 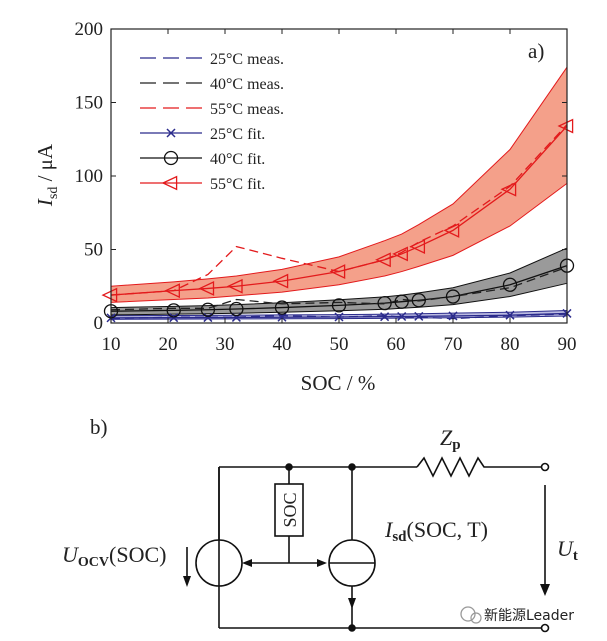 What do you see at coordinates (396, 344) in the screenshot?
I see `x-tick-label: 60` at bounding box center [396, 344].